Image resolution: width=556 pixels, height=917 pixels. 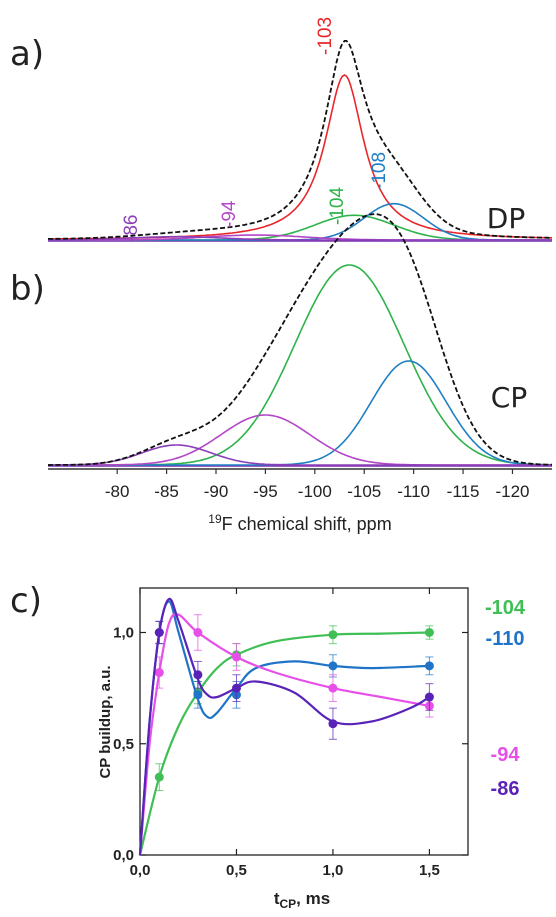 I want to click on peak-label-m86: -86, so click(x=131, y=228).